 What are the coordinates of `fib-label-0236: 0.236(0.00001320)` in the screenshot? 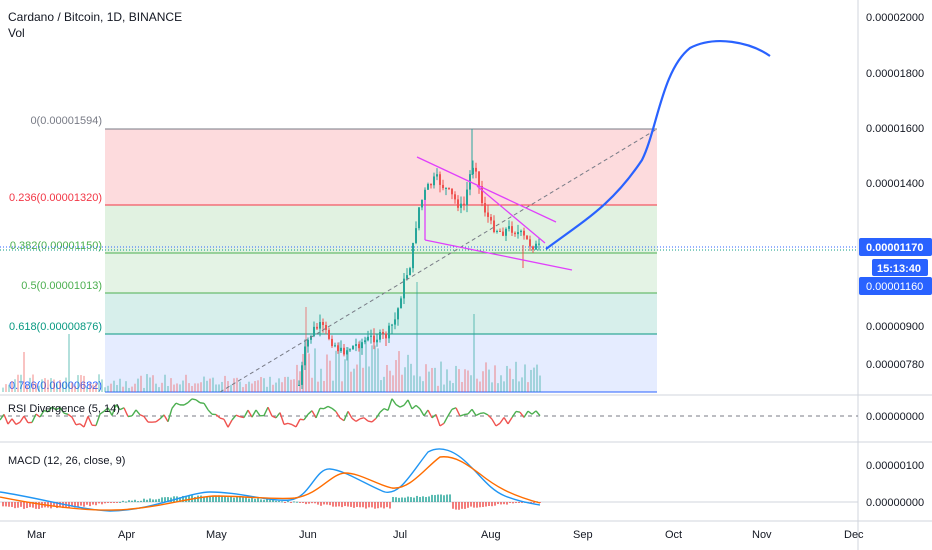 It's located at (55, 198).